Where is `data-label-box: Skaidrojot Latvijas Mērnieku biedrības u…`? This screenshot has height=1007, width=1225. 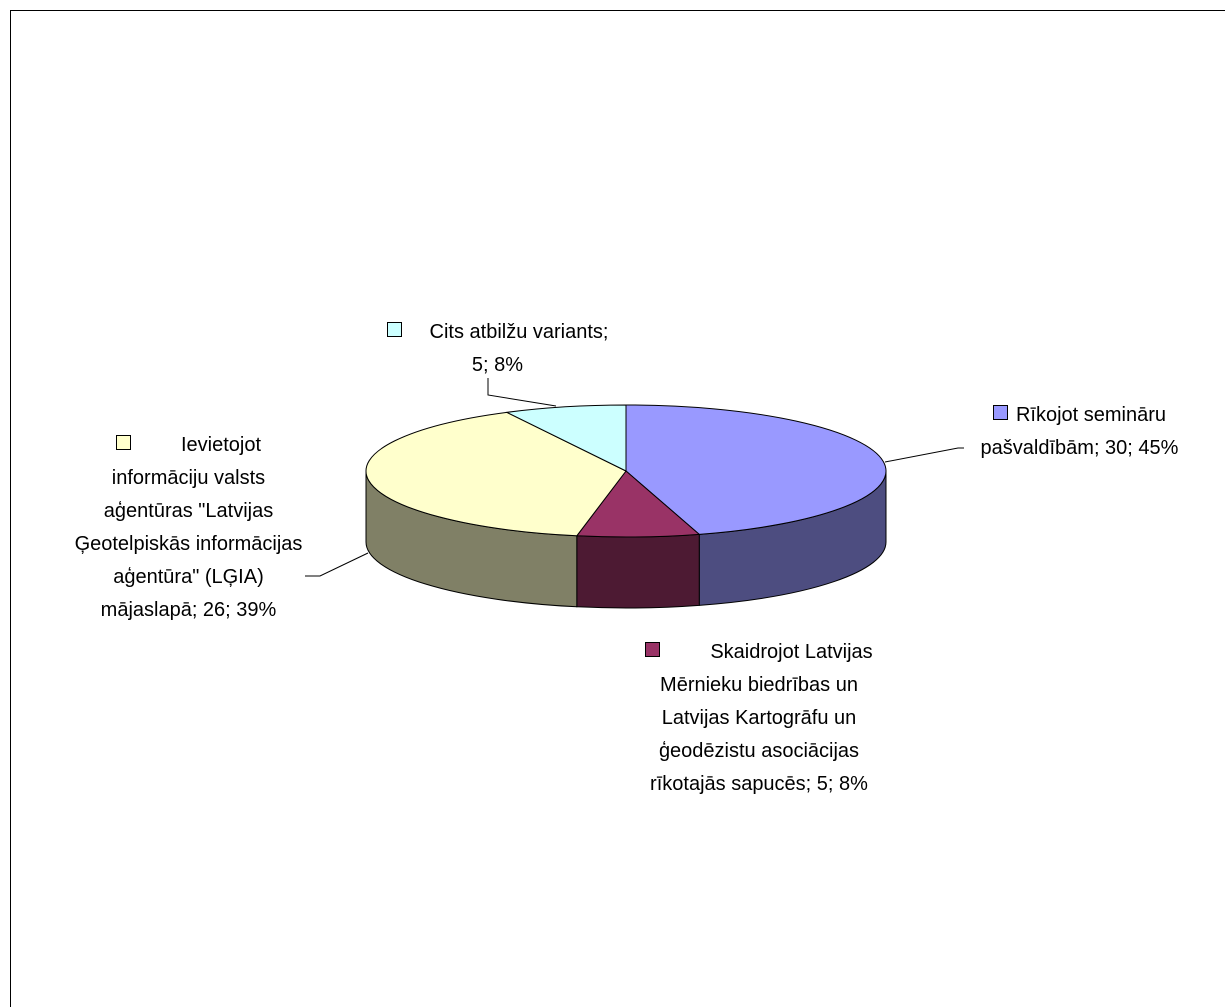
data-label-box: Skaidrojot Latvijas Mērnieku biedrības u… is located at coordinates (759, 718).